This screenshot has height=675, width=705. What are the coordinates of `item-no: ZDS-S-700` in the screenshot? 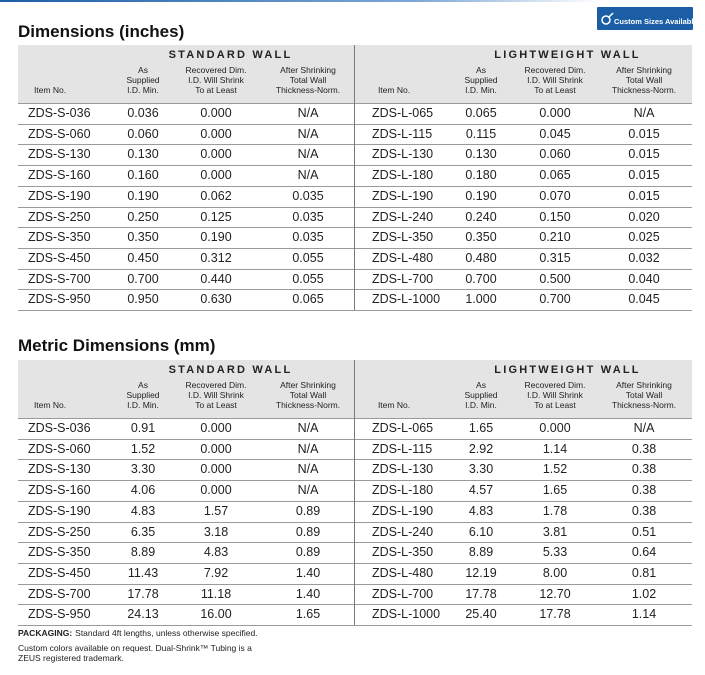 It's located at (59, 278).